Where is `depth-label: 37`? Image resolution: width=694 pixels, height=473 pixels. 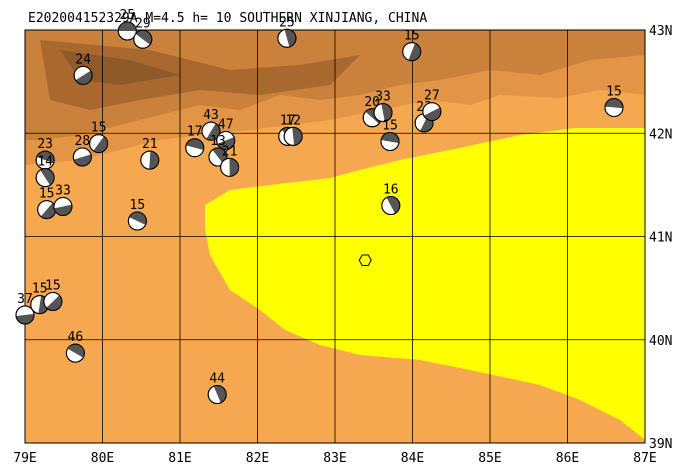
depth-label: 37 is located at coordinates (25, 299).